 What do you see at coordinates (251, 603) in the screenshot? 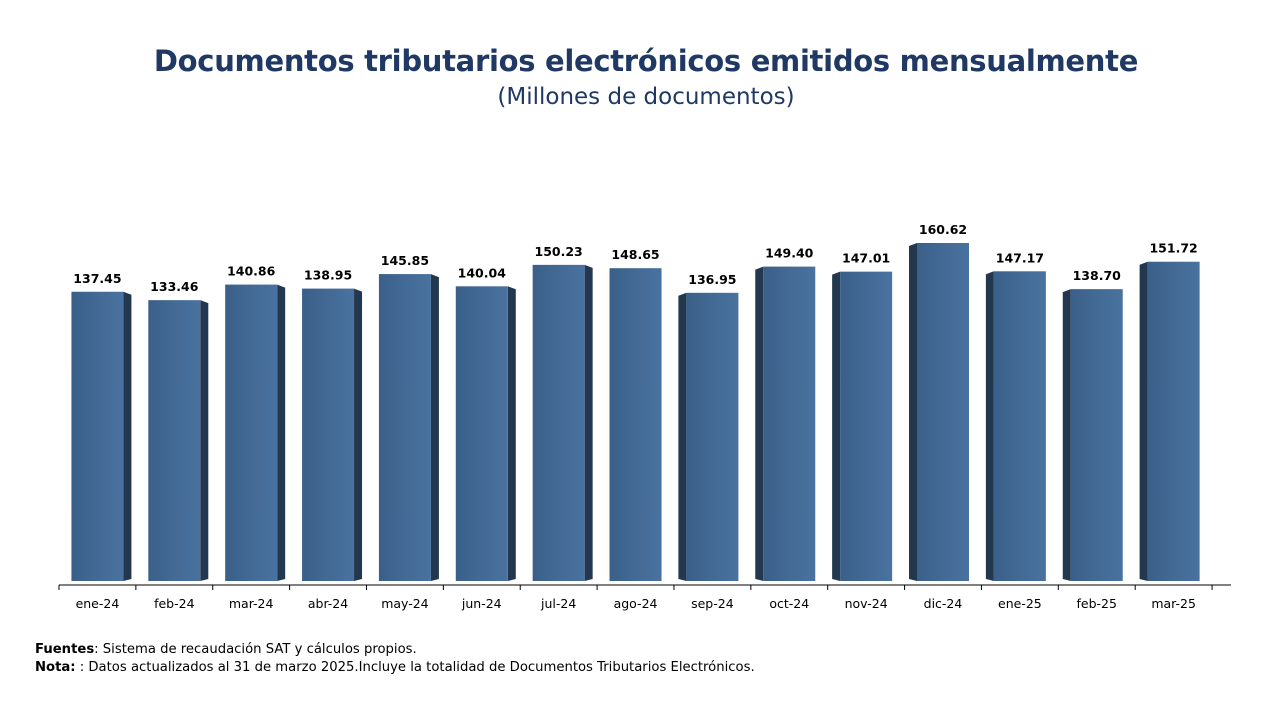
I see `x-tick-label-mar-24: mar-24` at bounding box center [251, 603].